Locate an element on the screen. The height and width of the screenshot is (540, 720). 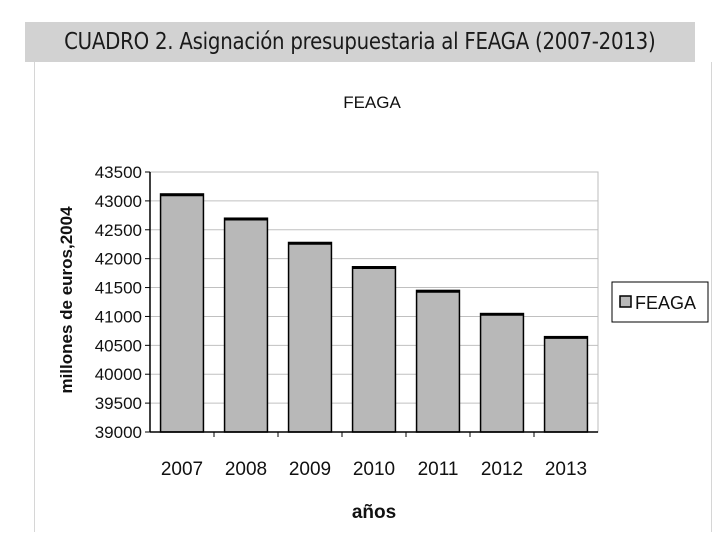
y-tick-label: 39500 is located at coordinates (118, 403).